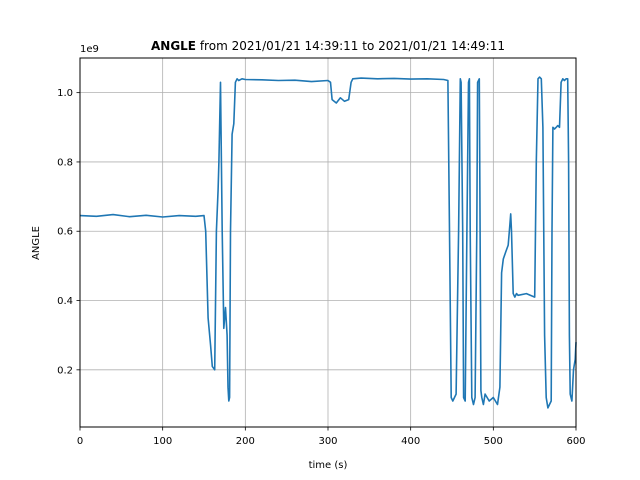 The width and height of the screenshot is (640, 480). What do you see at coordinates (36, 243) in the screenshot?
I see `y-axis-label: ANGLE` at bounding box center [36, 243].